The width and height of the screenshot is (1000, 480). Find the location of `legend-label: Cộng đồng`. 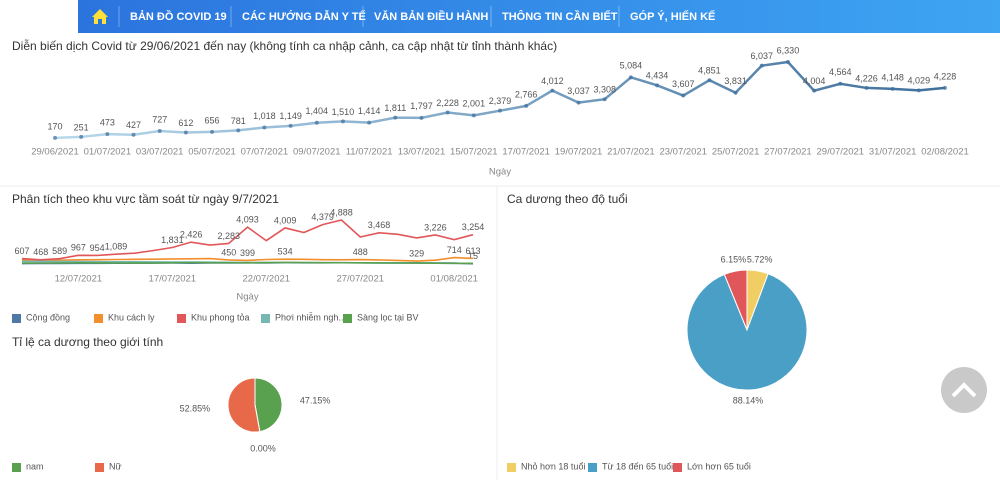

legend-label: Cộng đồng is located at coordinates (48, 317).